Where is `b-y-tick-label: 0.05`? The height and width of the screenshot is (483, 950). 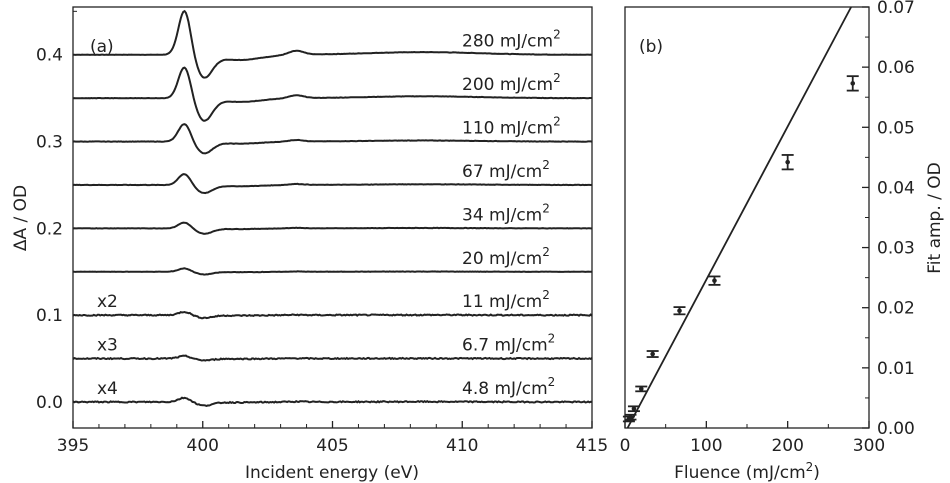
b-y-tick-label: 0.05 is located at coordinates (896, 128).